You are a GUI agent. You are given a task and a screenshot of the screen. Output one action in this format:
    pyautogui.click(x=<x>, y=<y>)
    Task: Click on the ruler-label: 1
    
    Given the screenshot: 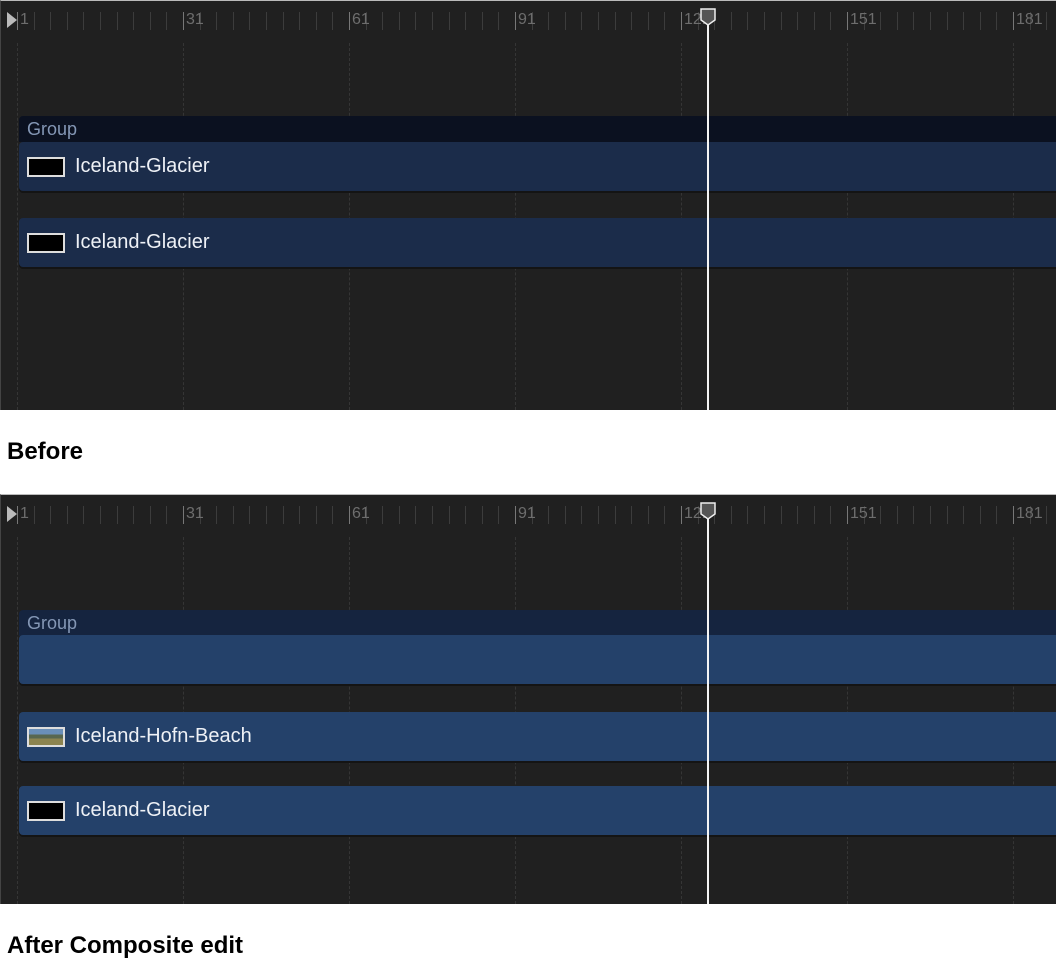 What is the action you would take?
    pyautogui.click(x=24, y=513)
    